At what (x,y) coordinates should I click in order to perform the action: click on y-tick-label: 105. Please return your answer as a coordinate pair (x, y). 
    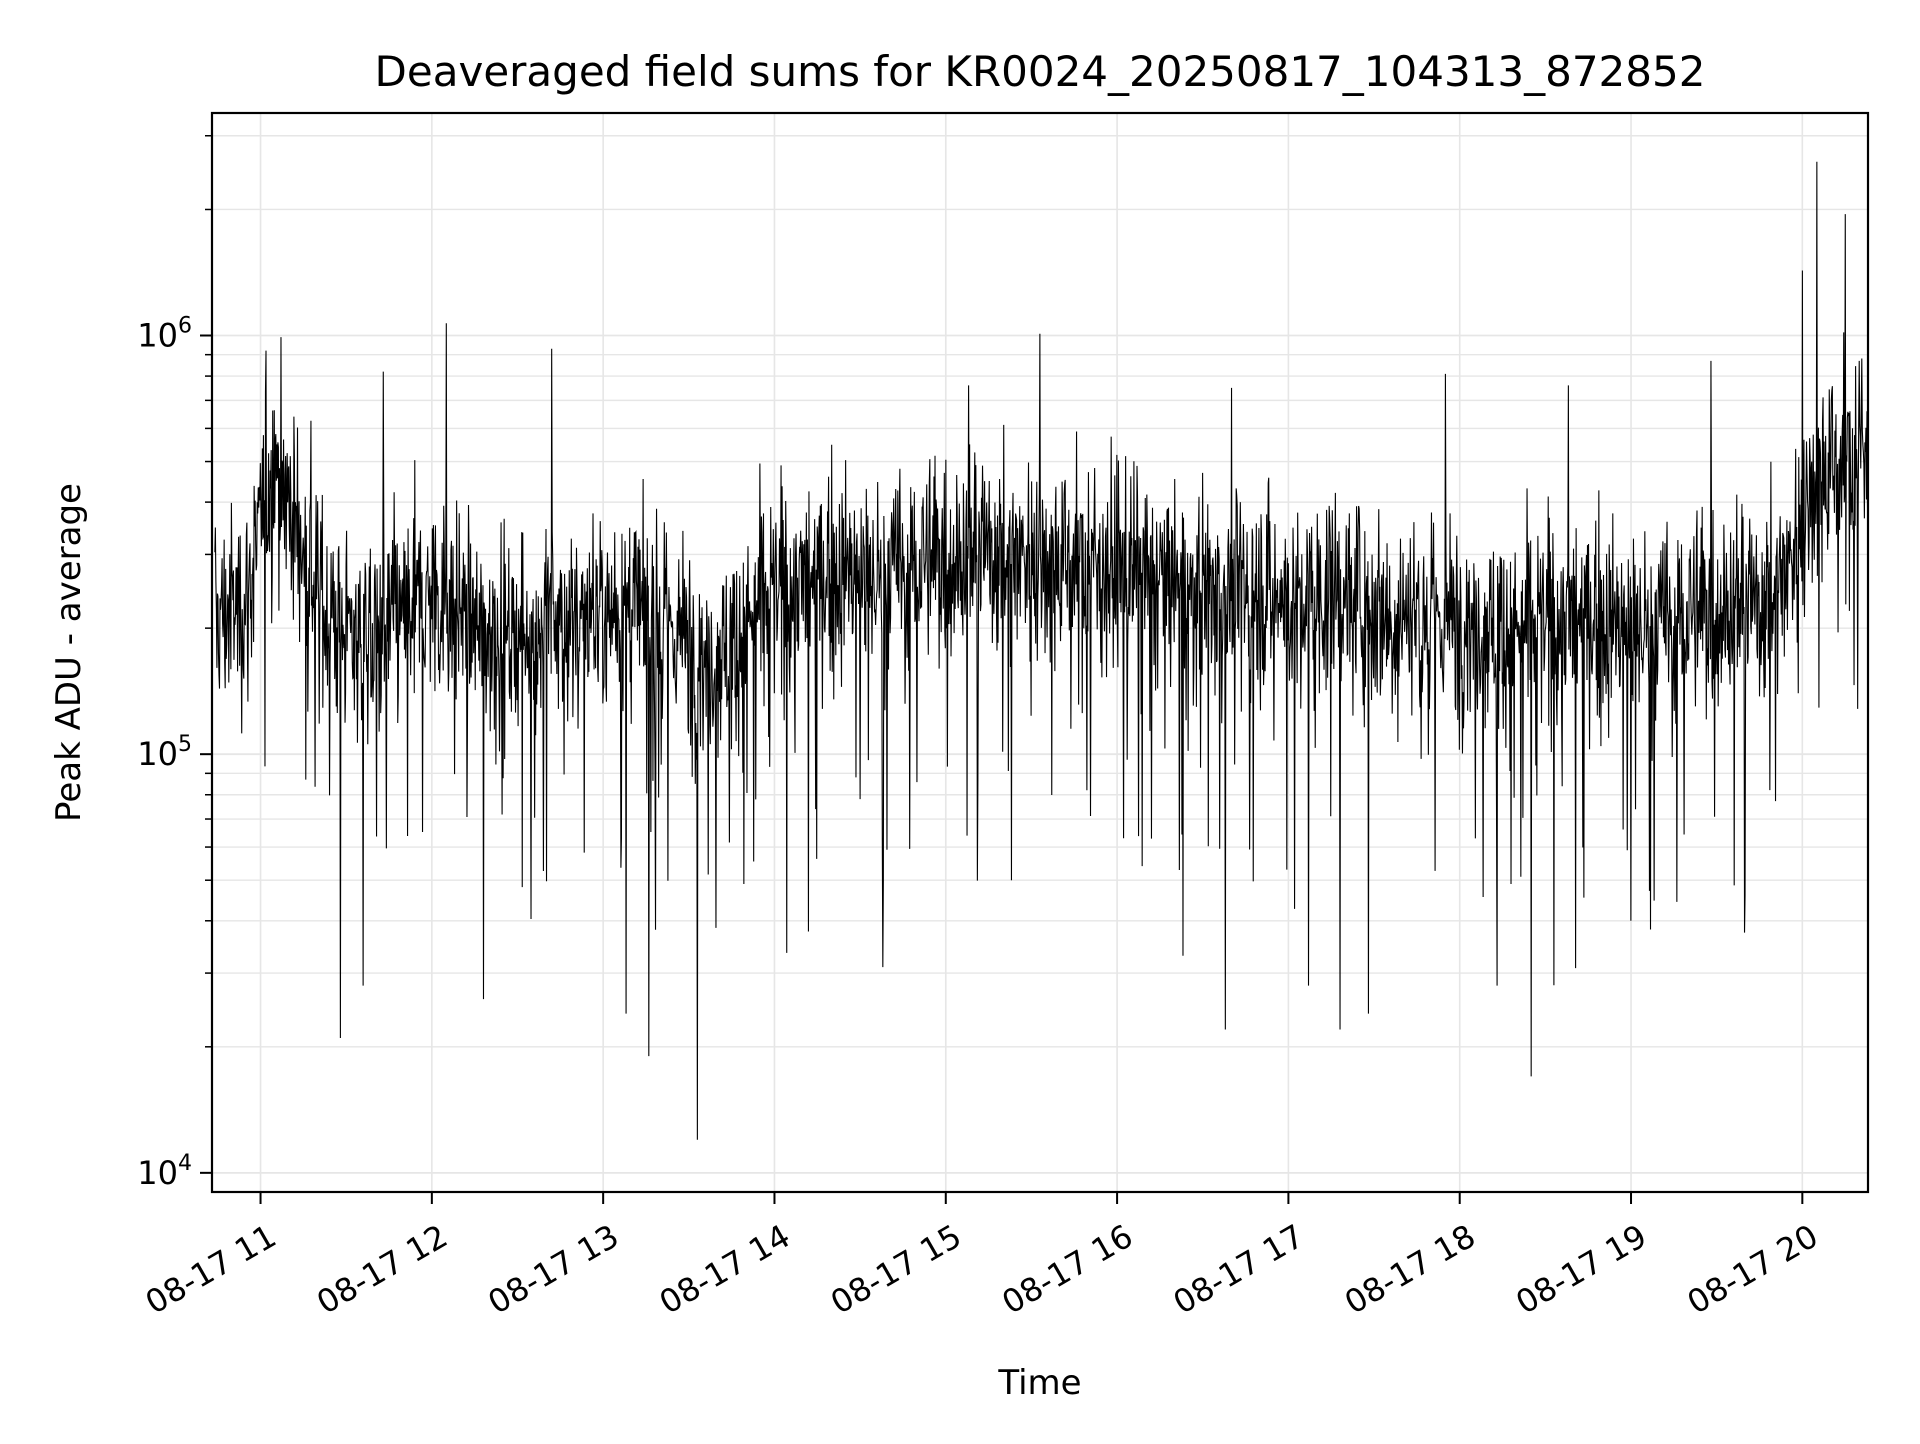
    Looking at the image, I should click on (164, 752).